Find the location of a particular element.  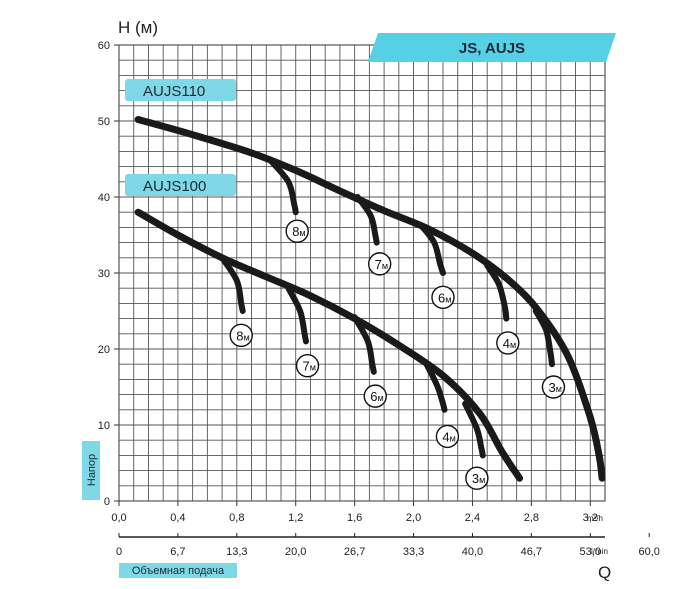

series-label-text: AUJS110 is located at coordinates (174, 91).